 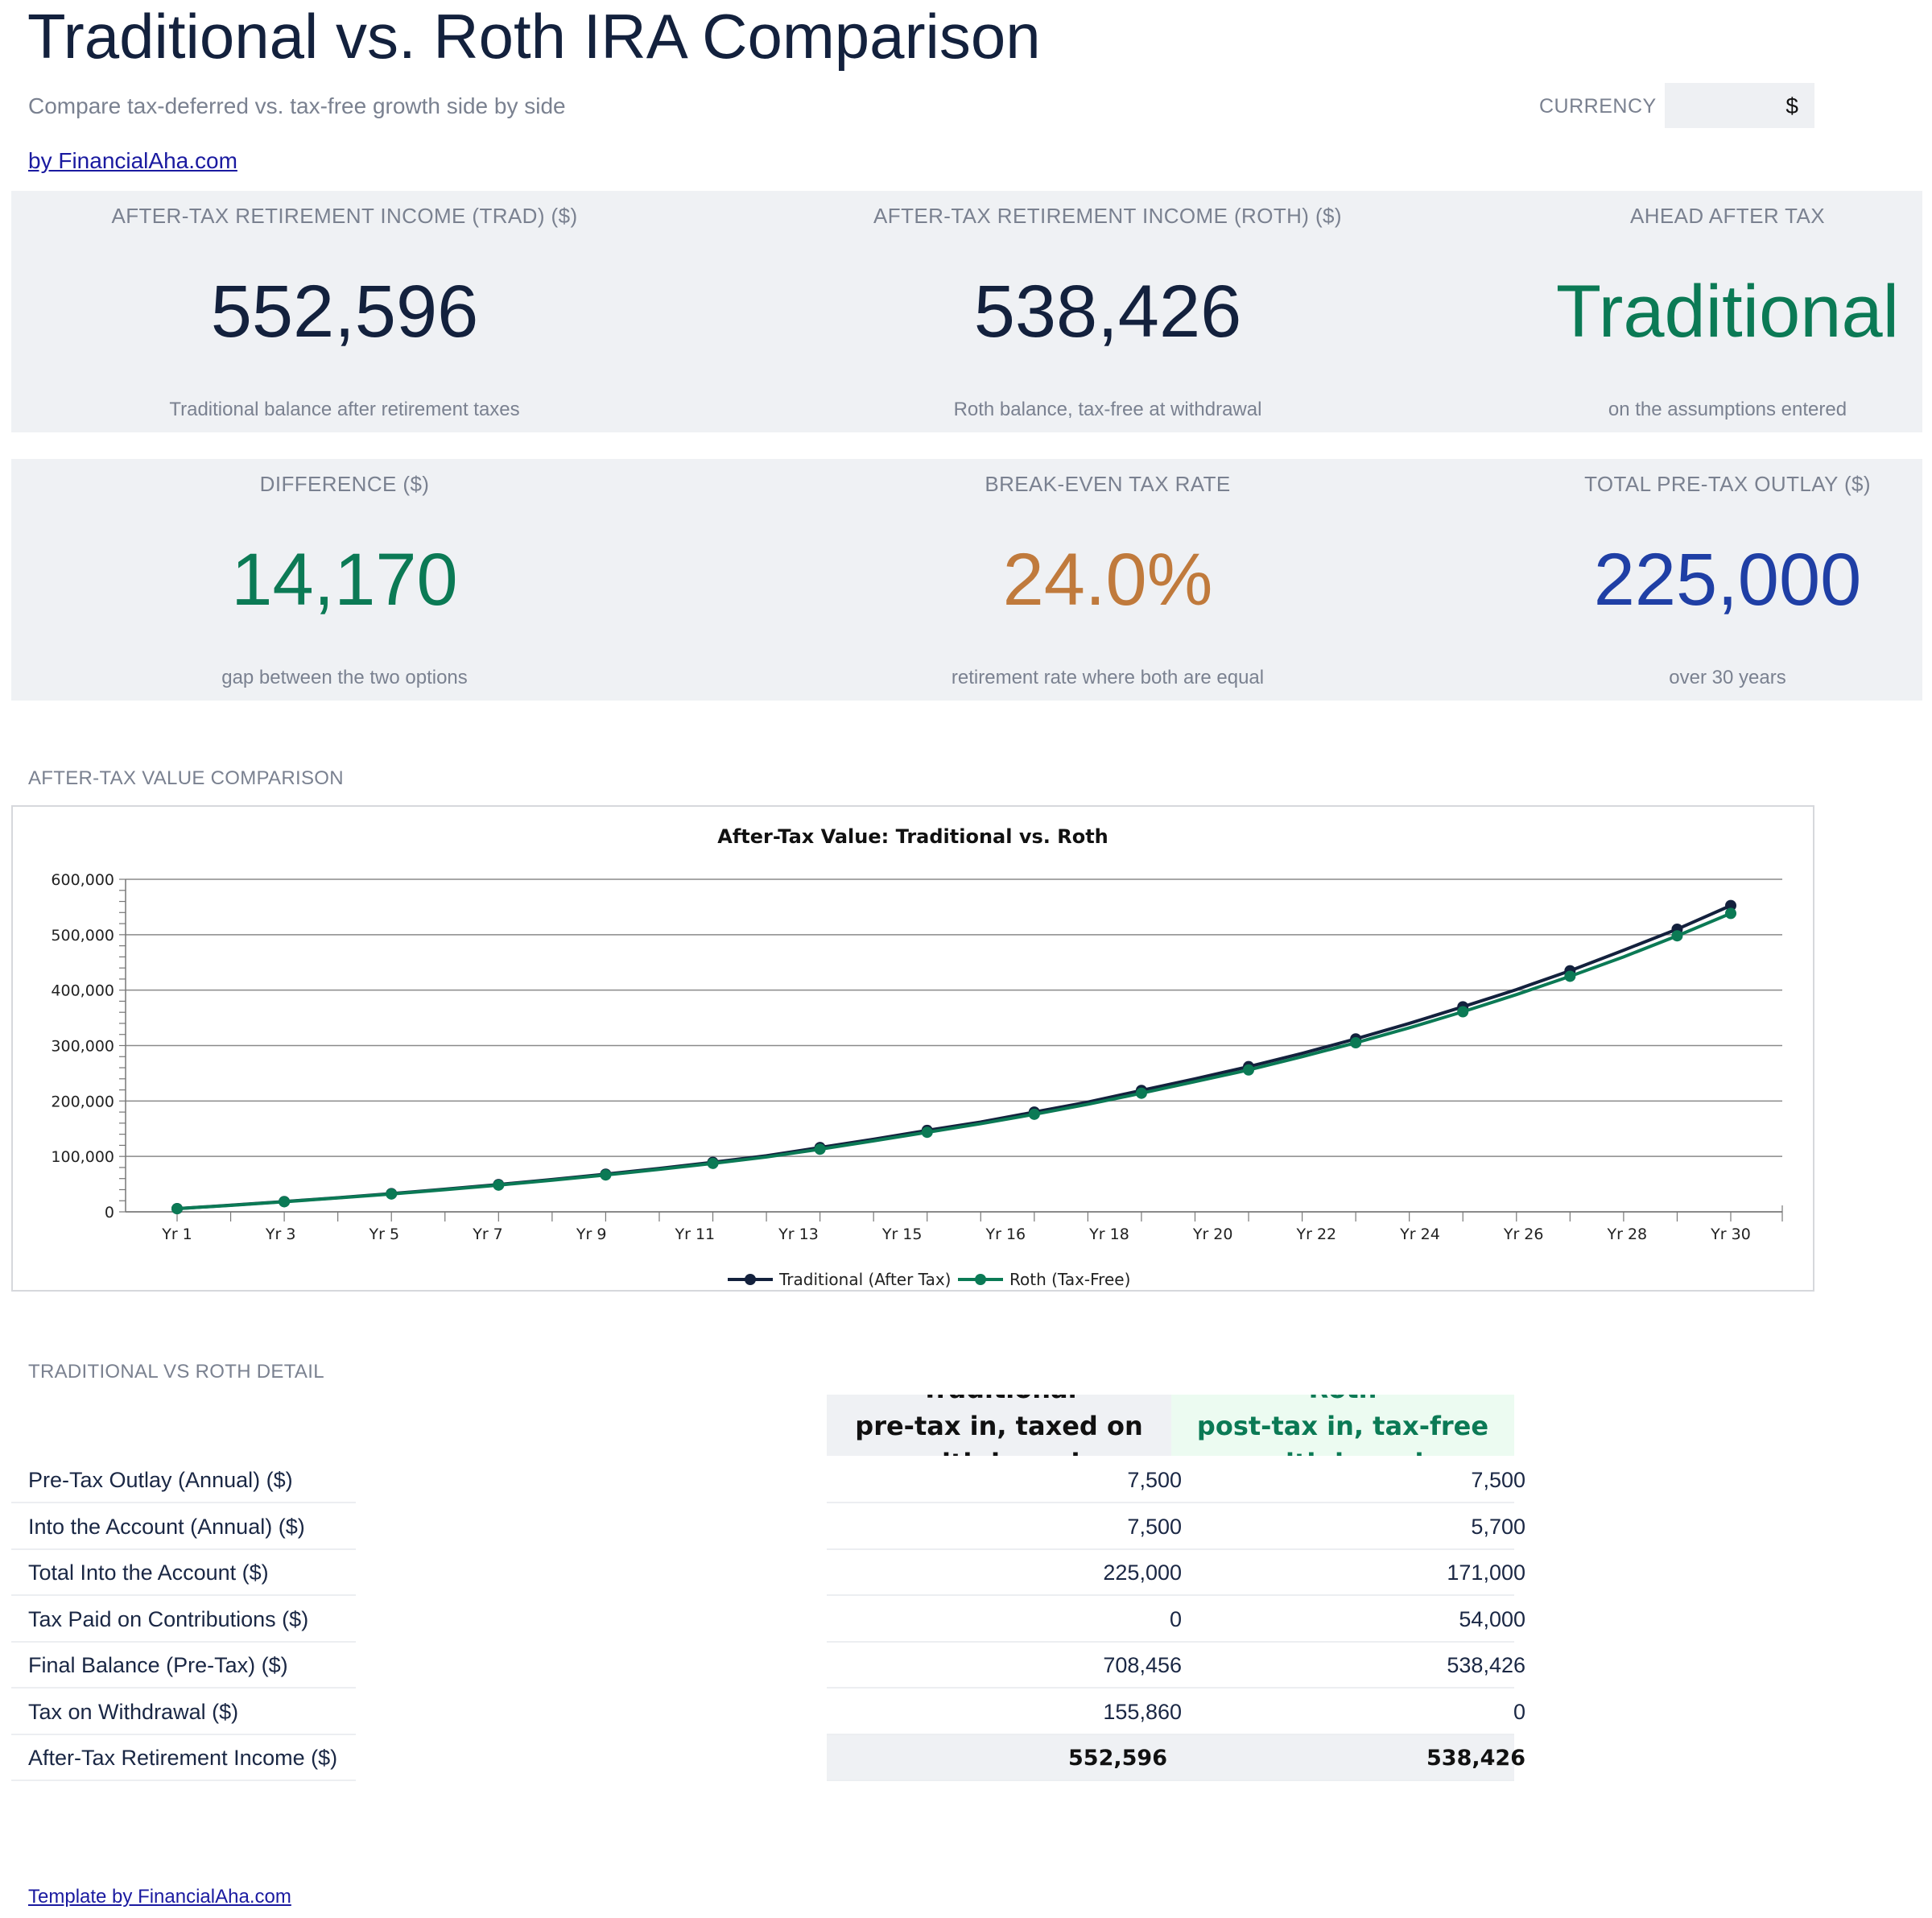 What do you see at coordinates (1492, 1618) in the screenshot?
I see `roth-value: 54,000` at bounding box center [1492, 1618].